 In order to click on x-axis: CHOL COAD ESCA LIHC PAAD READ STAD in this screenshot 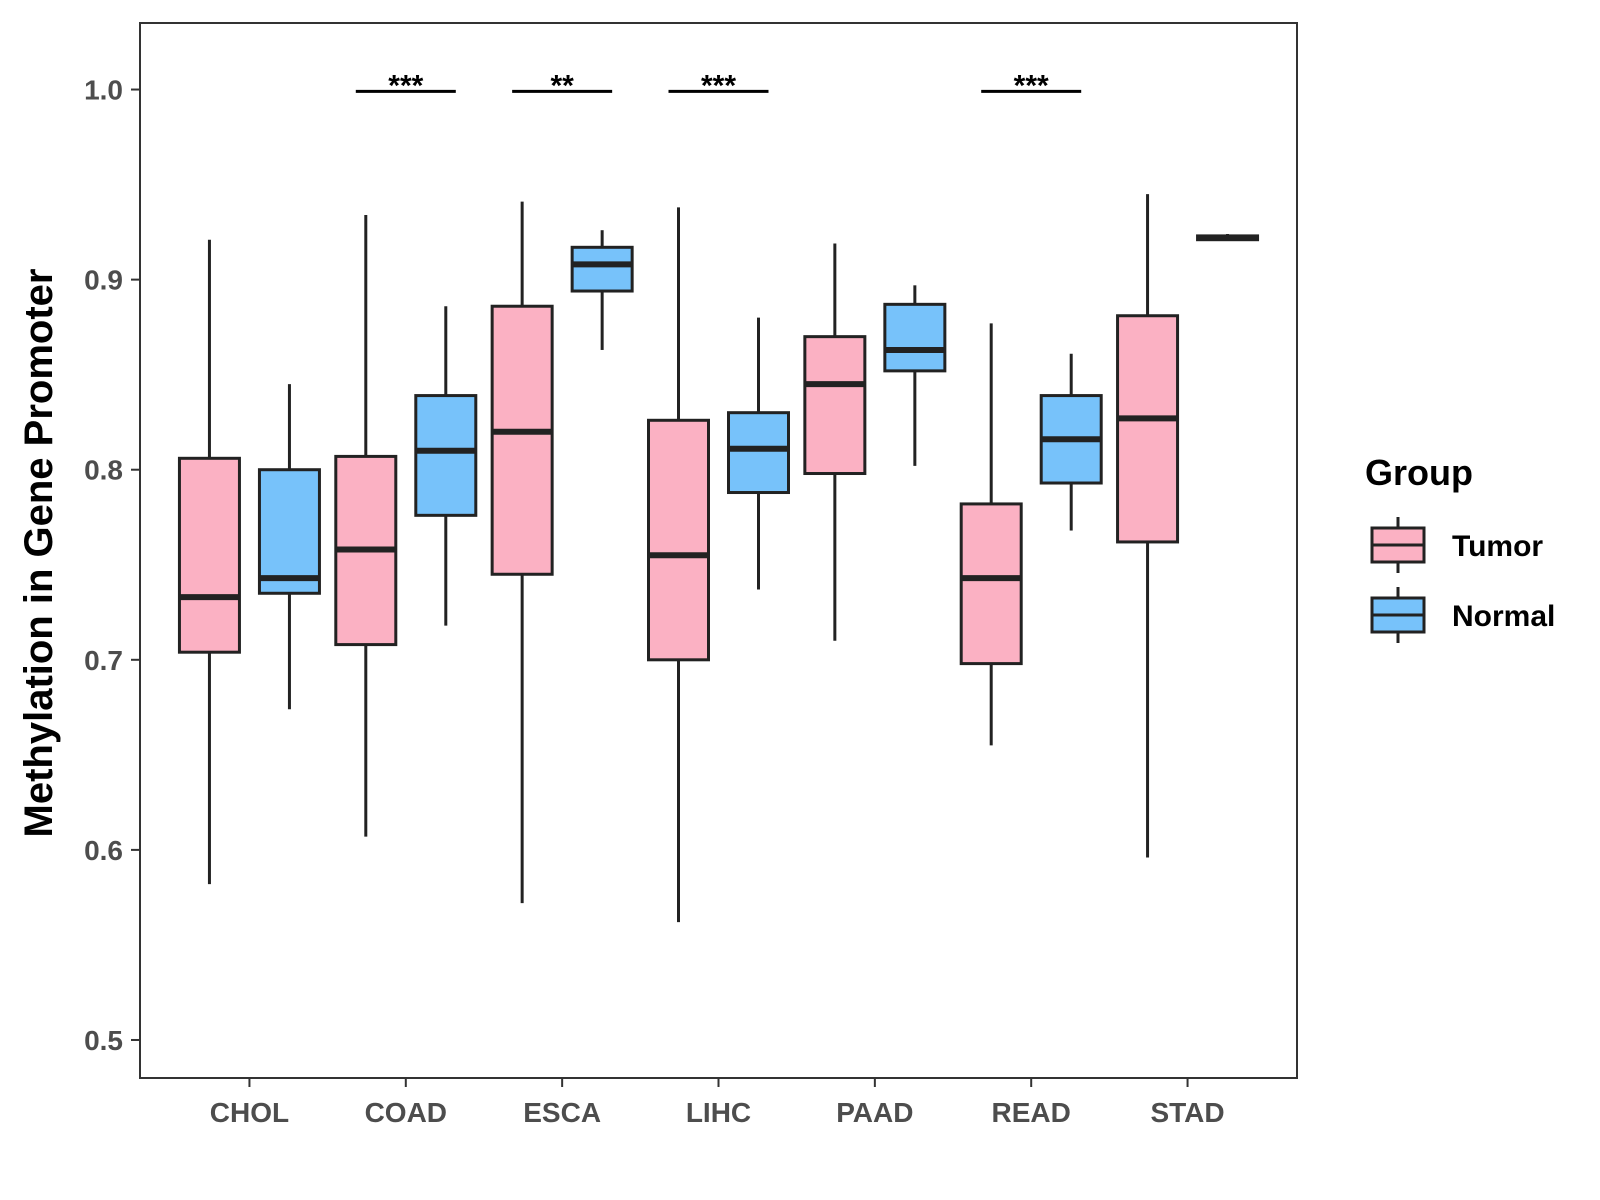, I will do `click(717, 1103)`.